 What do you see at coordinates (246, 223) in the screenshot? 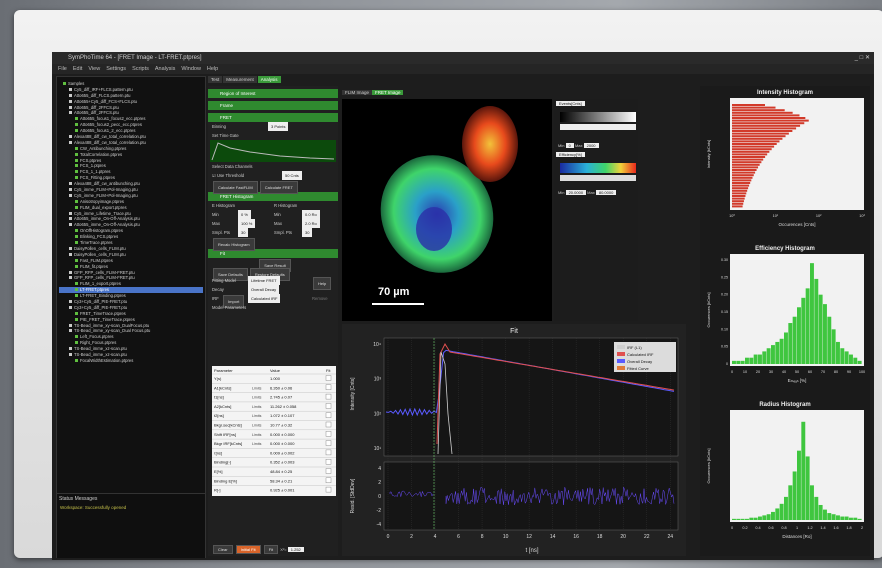
I see `e-max-field: 100 %` at bounding box center [246, 223].